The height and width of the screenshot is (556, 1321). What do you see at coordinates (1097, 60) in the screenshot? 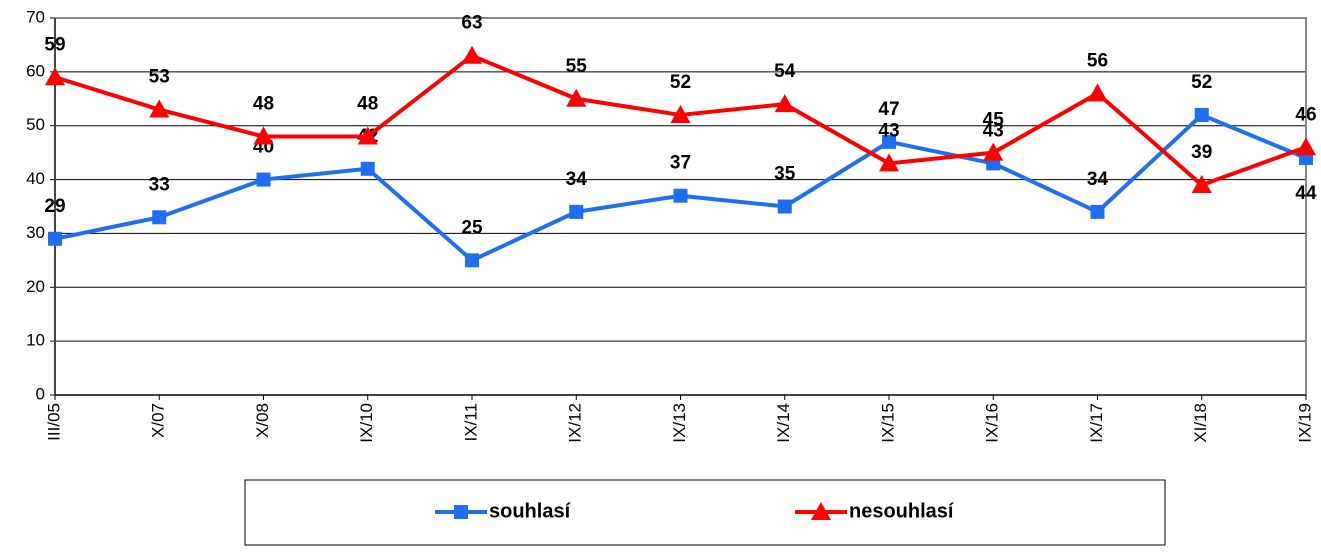
I see `data-label: 56` at bounding box center [1097, 60].